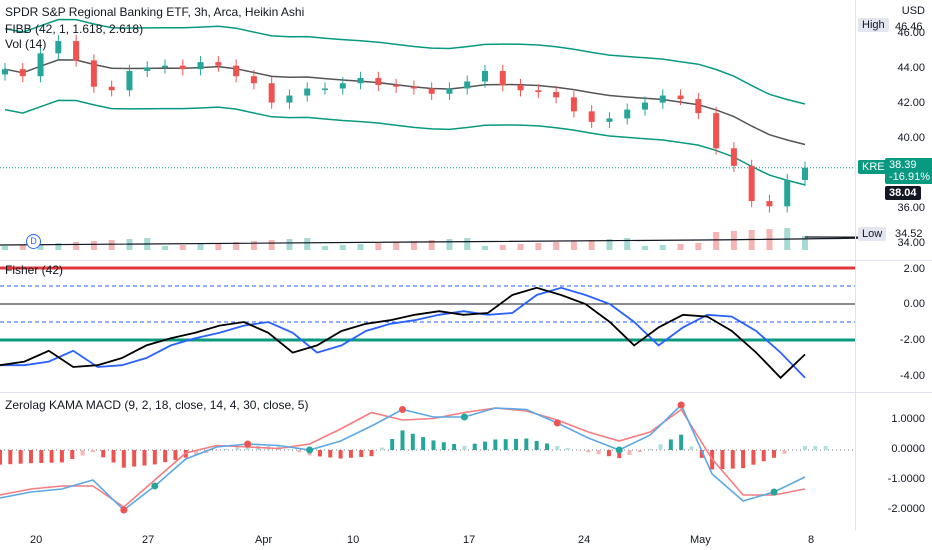 Image resolution: width=932 pixels, height=550 pixels. What do you see at coordinates (909, 27) in the screenshot?
I see `high-value: 46.46` at bounding box center [909, 27].